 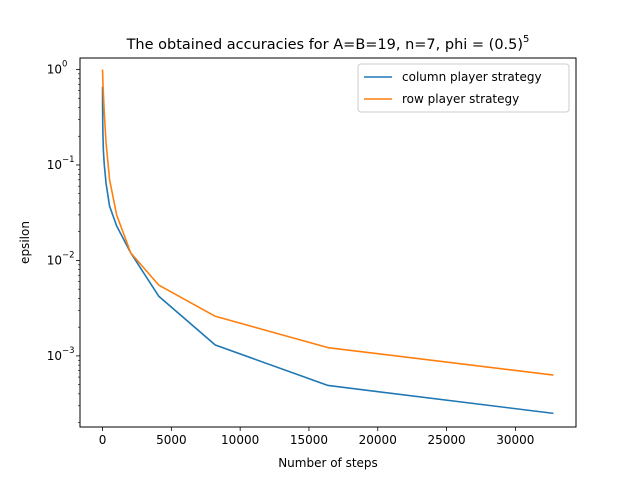 I want to click on x-tick-label: 15000, so click(x=309, y=440).